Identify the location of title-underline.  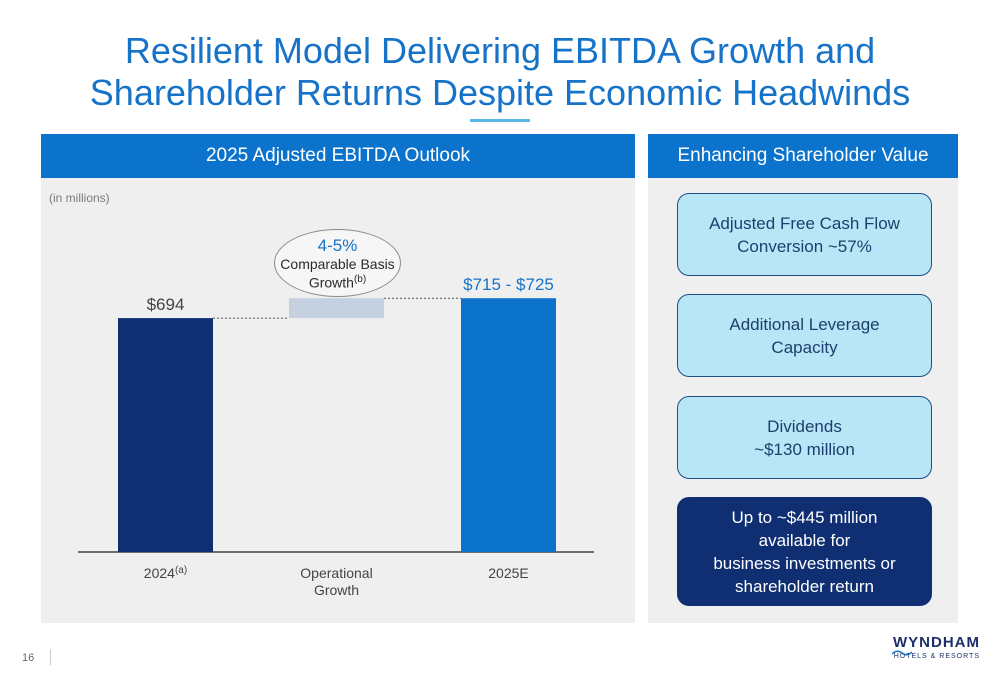
(500, 120).